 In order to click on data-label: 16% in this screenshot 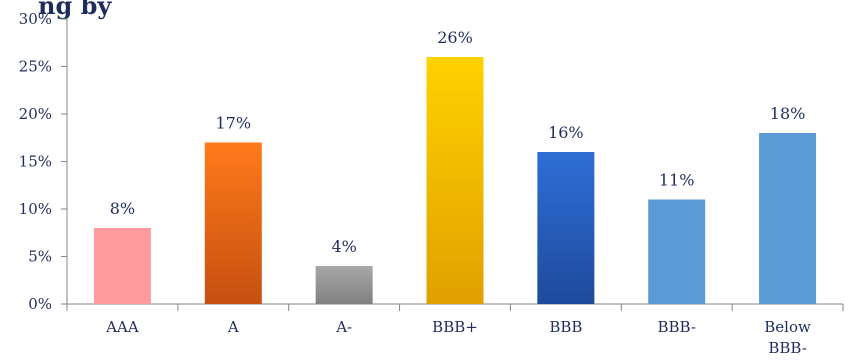, I will do `click(566, 132)`.